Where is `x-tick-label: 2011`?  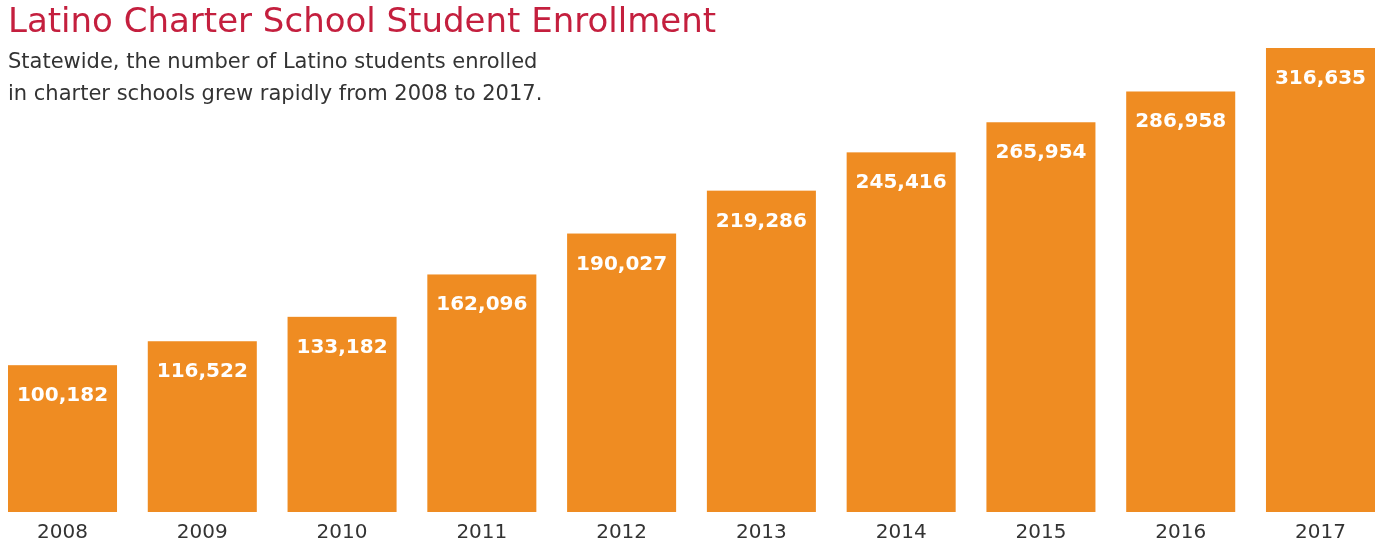 x-tick-label: 2011 is located at coordinates (482, 531).